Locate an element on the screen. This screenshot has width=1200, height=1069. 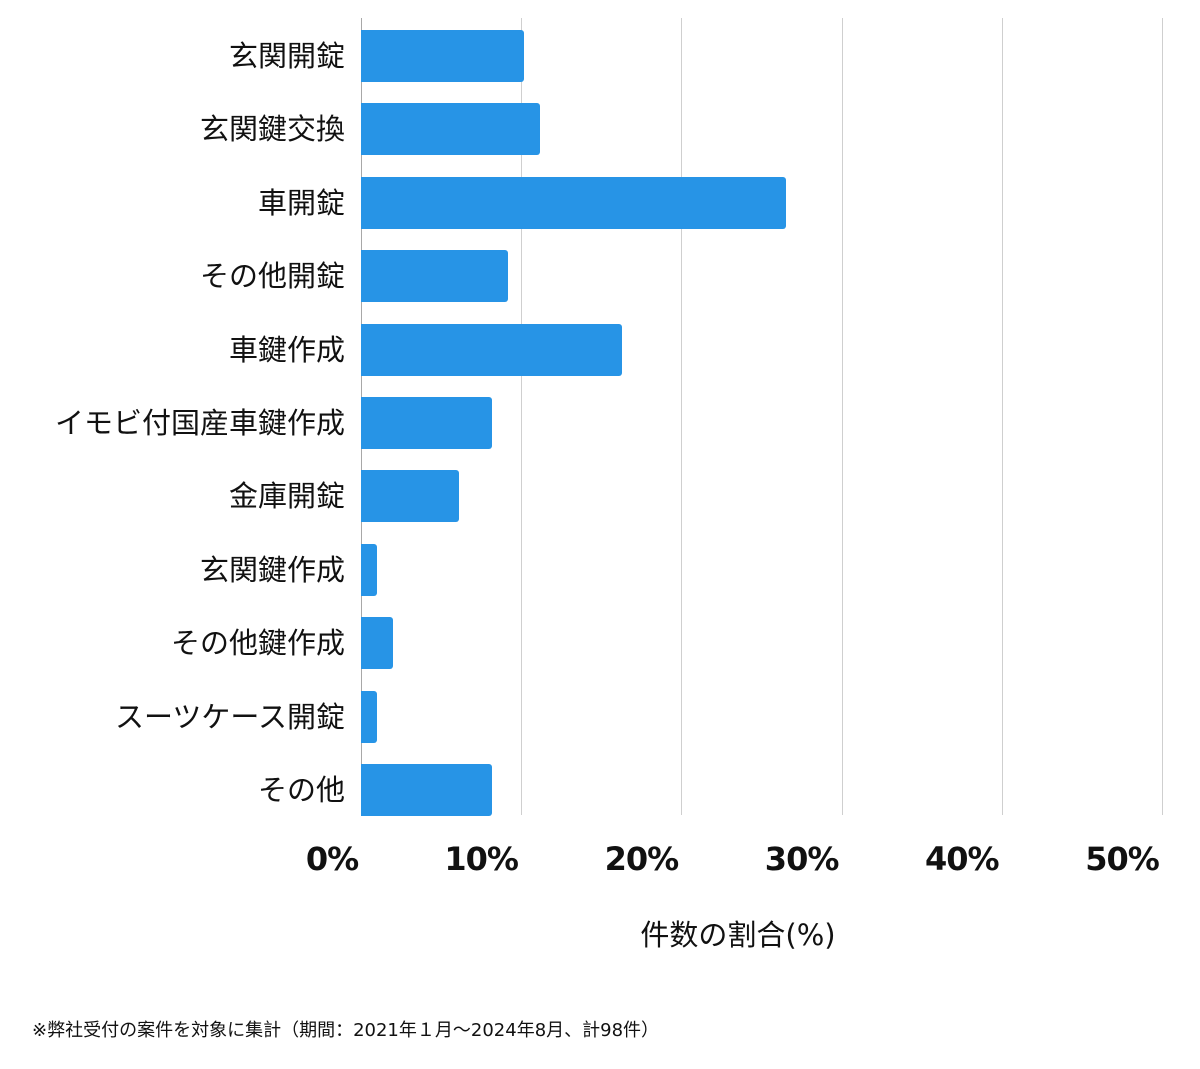
x-tick-label: 20% is located at coordinates (642, 859).